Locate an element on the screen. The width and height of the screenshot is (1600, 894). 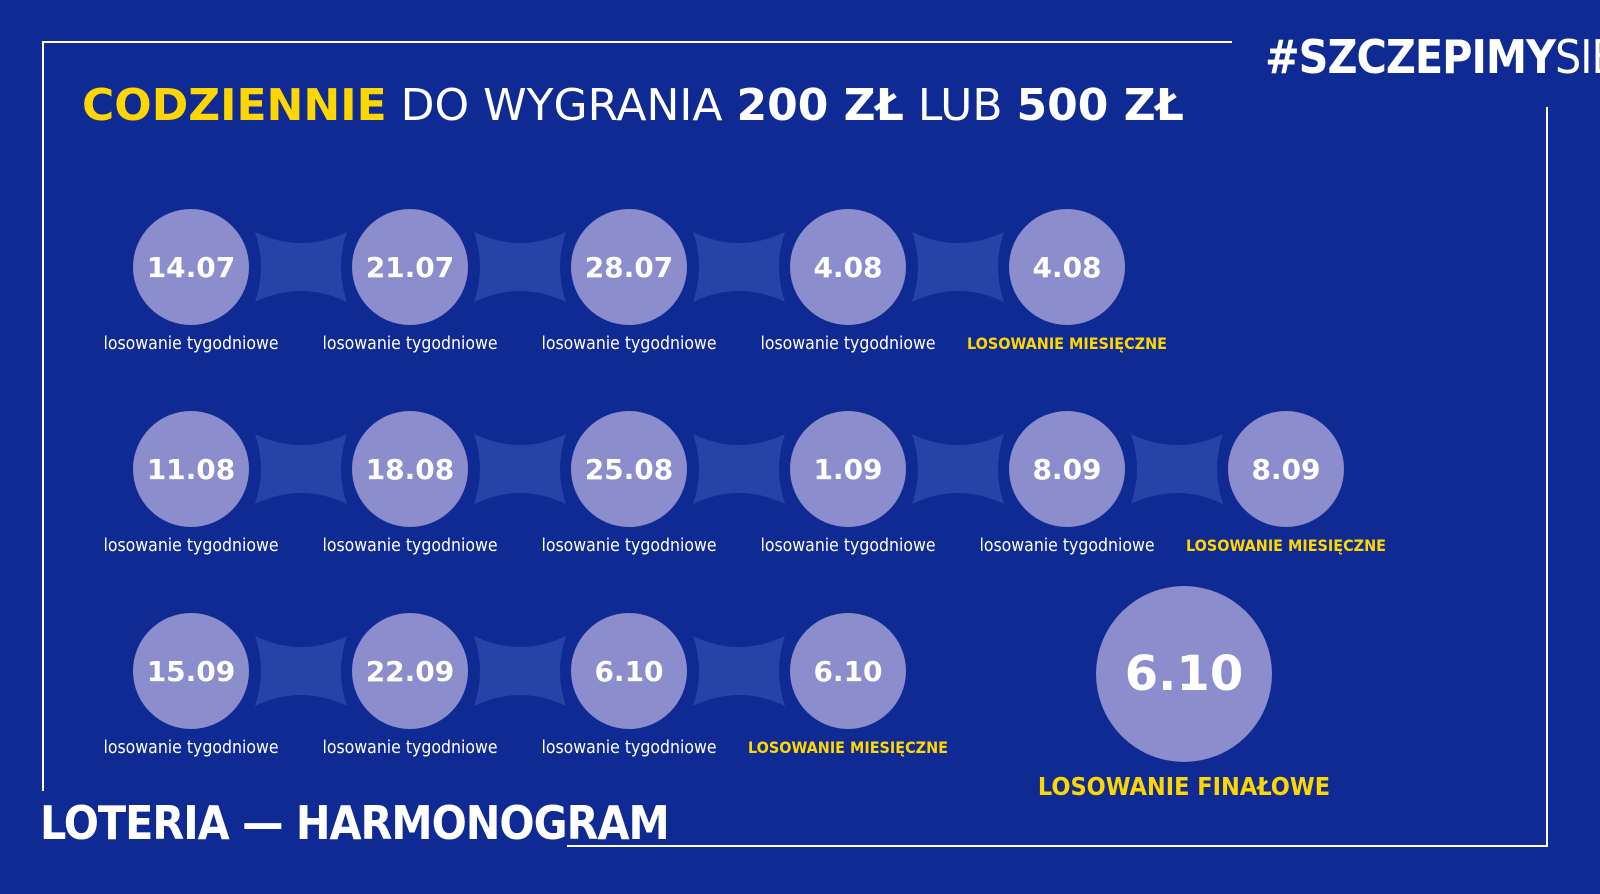
frame-bottom-line is located at coordinates (1057, 846).